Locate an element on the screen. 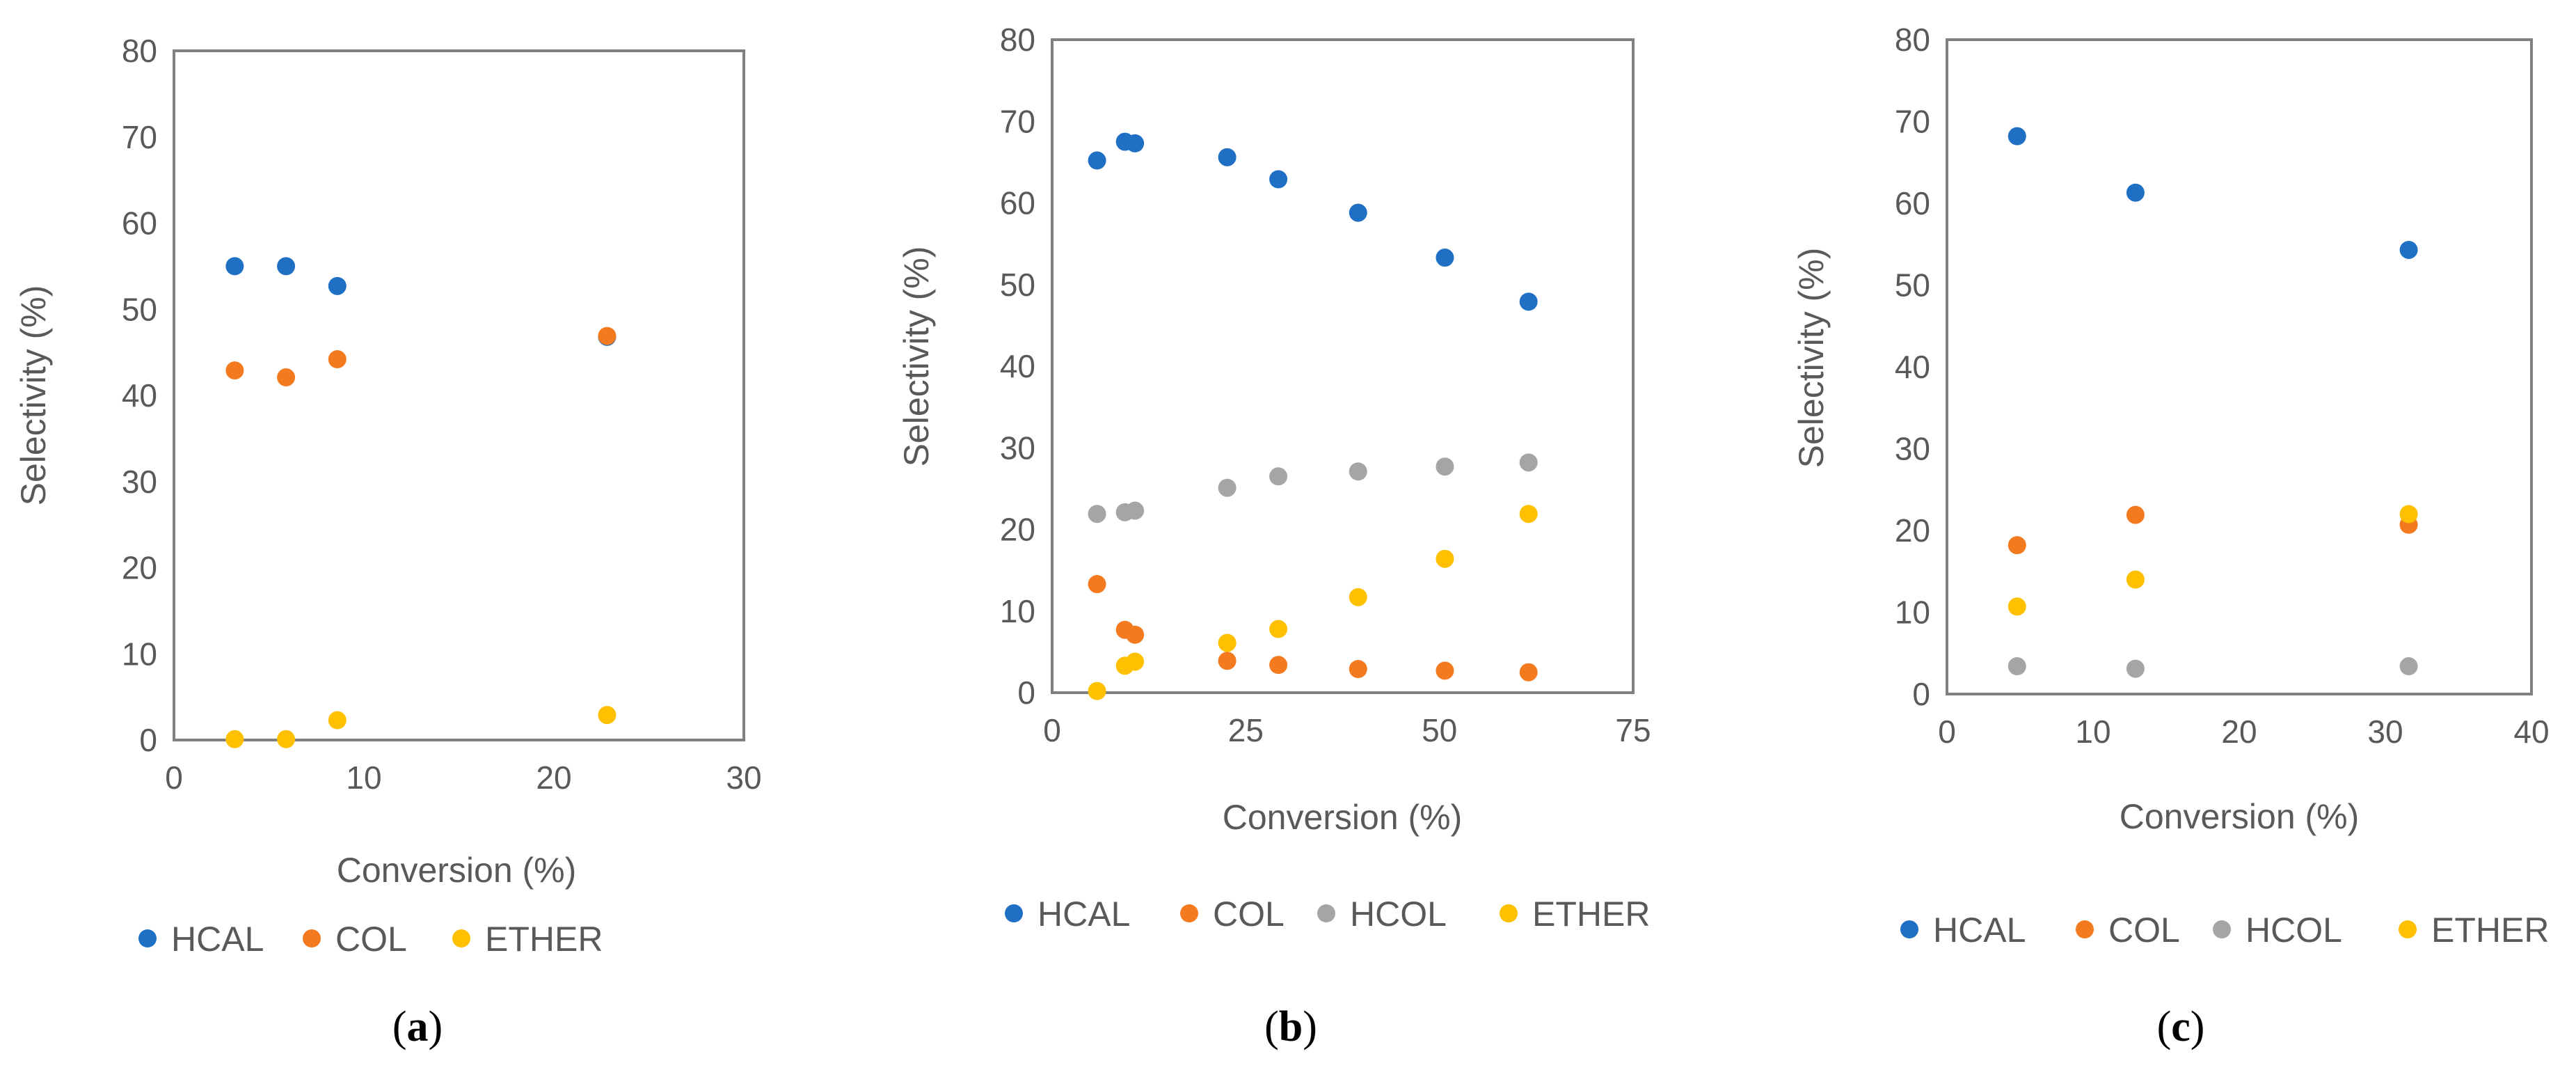 This screenshot has height=1086, width=2576. series-col-a is located at coordinates (421, 356).